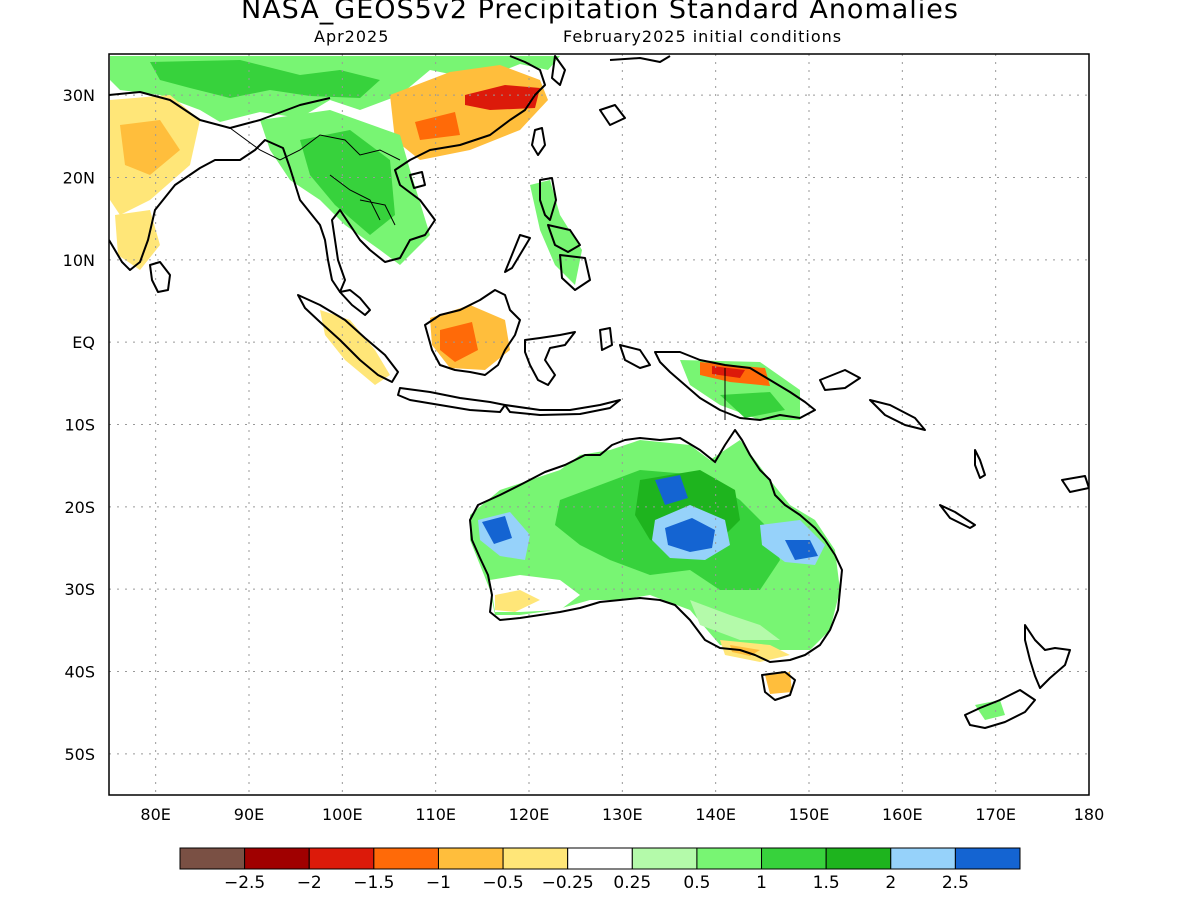  I want to click on coast-lesser-sunda, so click(562, 407).